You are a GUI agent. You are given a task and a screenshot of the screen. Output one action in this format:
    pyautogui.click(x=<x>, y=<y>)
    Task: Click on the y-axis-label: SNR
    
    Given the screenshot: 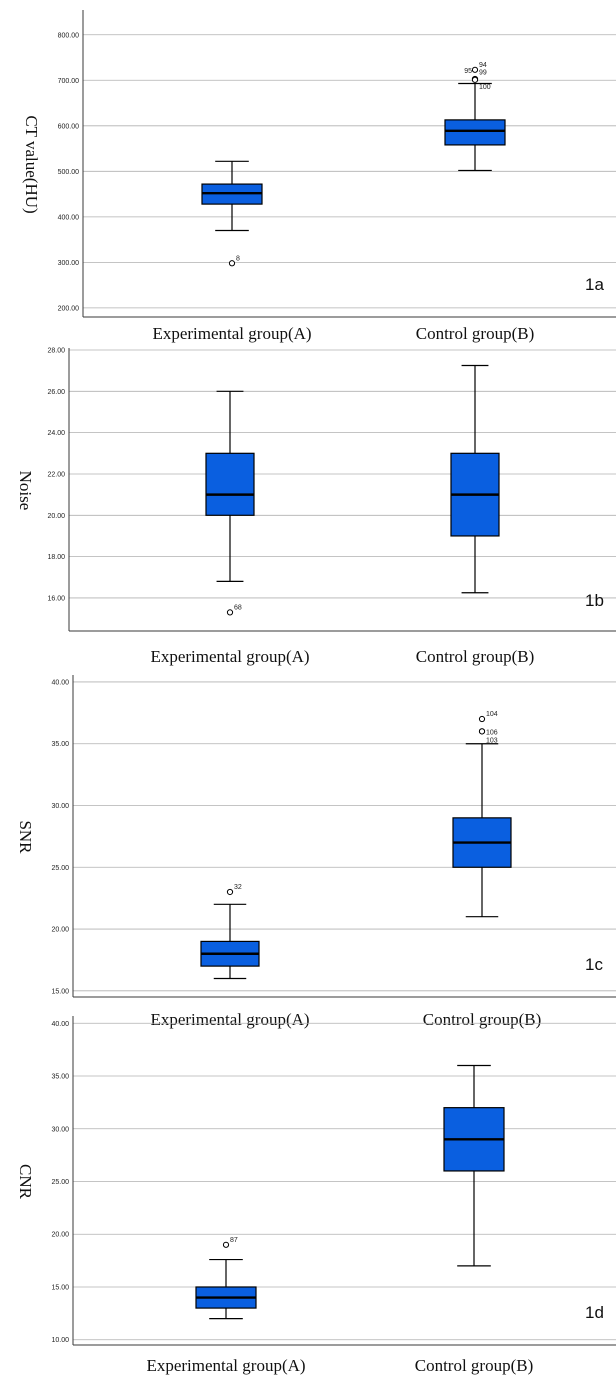 What is the action you would take?
    pyautogui.click(x=25, y=837)
    